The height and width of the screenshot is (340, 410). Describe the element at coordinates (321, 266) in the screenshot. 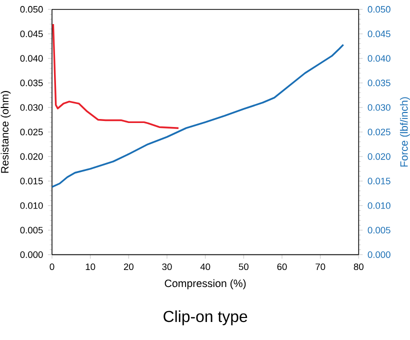

I see `x-tick-label: 70` at that location.